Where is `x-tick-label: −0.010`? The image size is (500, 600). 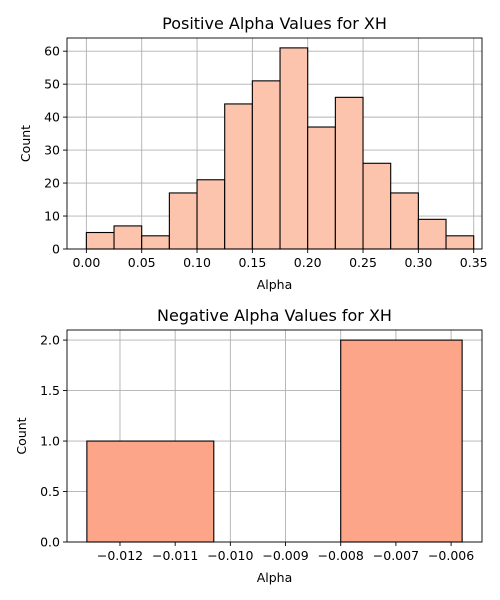 x-tick-label: −0.010 is located at coordinates (230, 555).